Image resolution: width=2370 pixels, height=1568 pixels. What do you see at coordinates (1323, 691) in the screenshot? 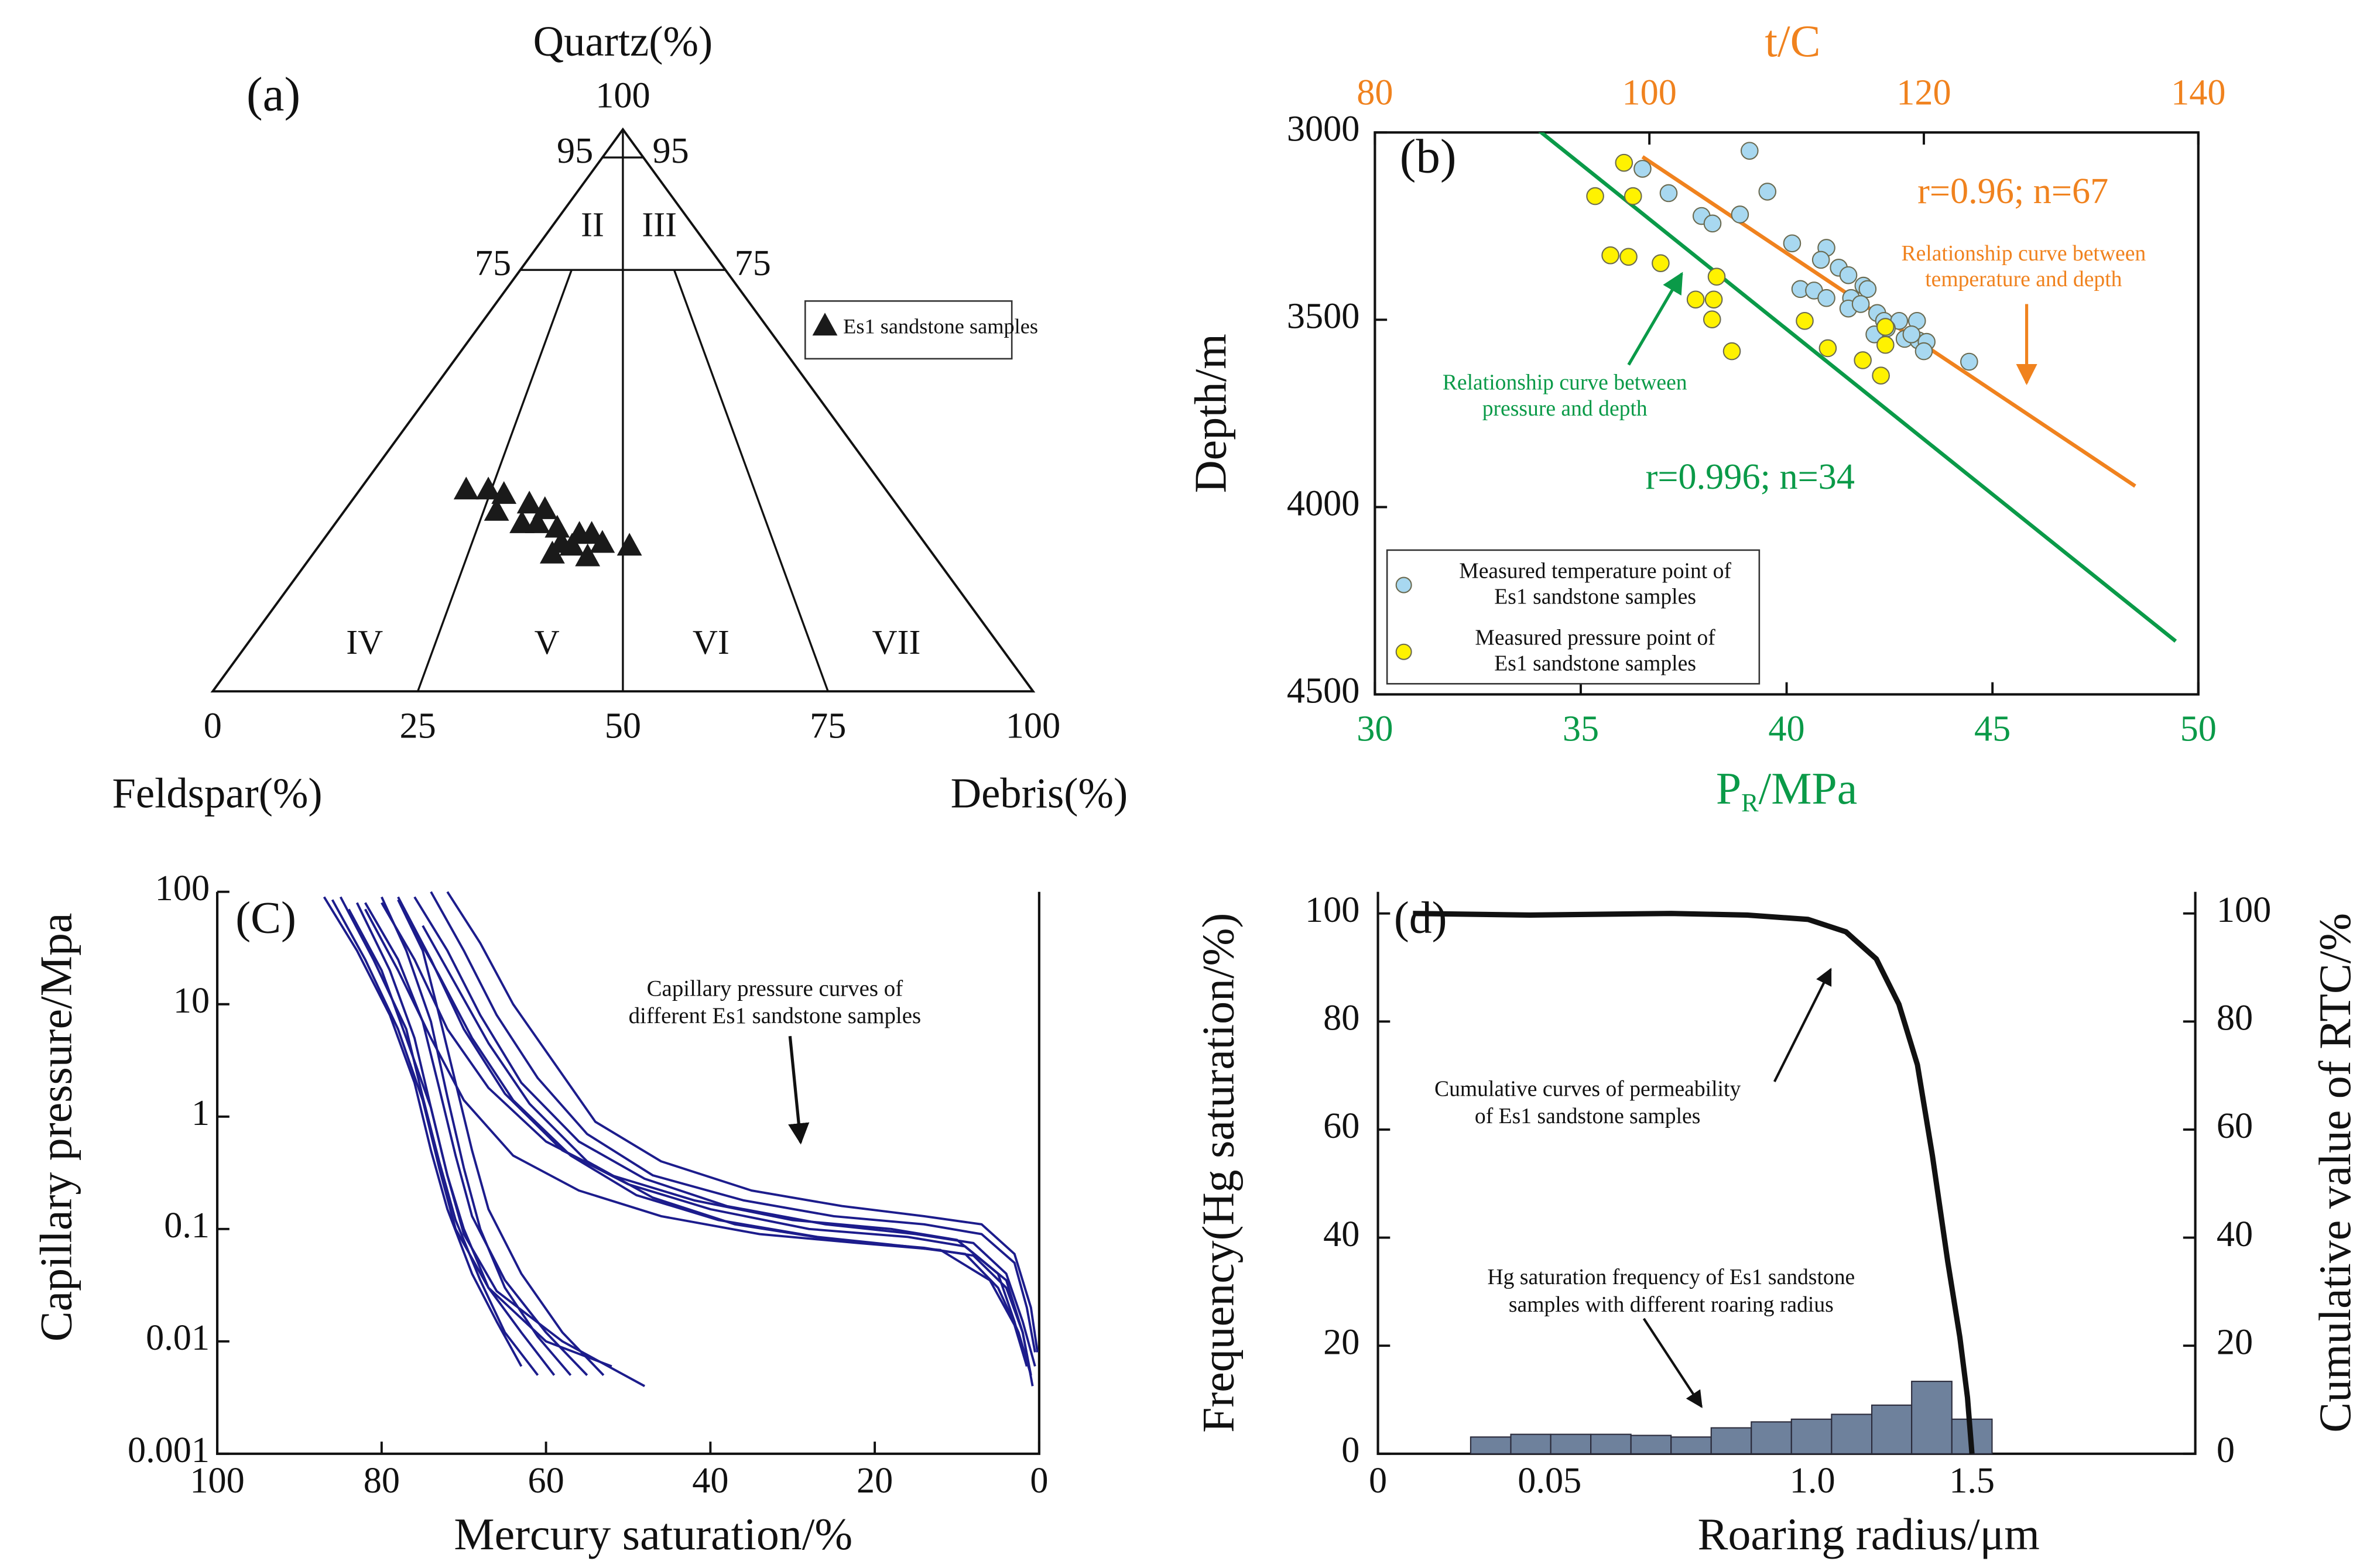
I see `y-tick-label: 4500` at bounding box center [1323, 691].